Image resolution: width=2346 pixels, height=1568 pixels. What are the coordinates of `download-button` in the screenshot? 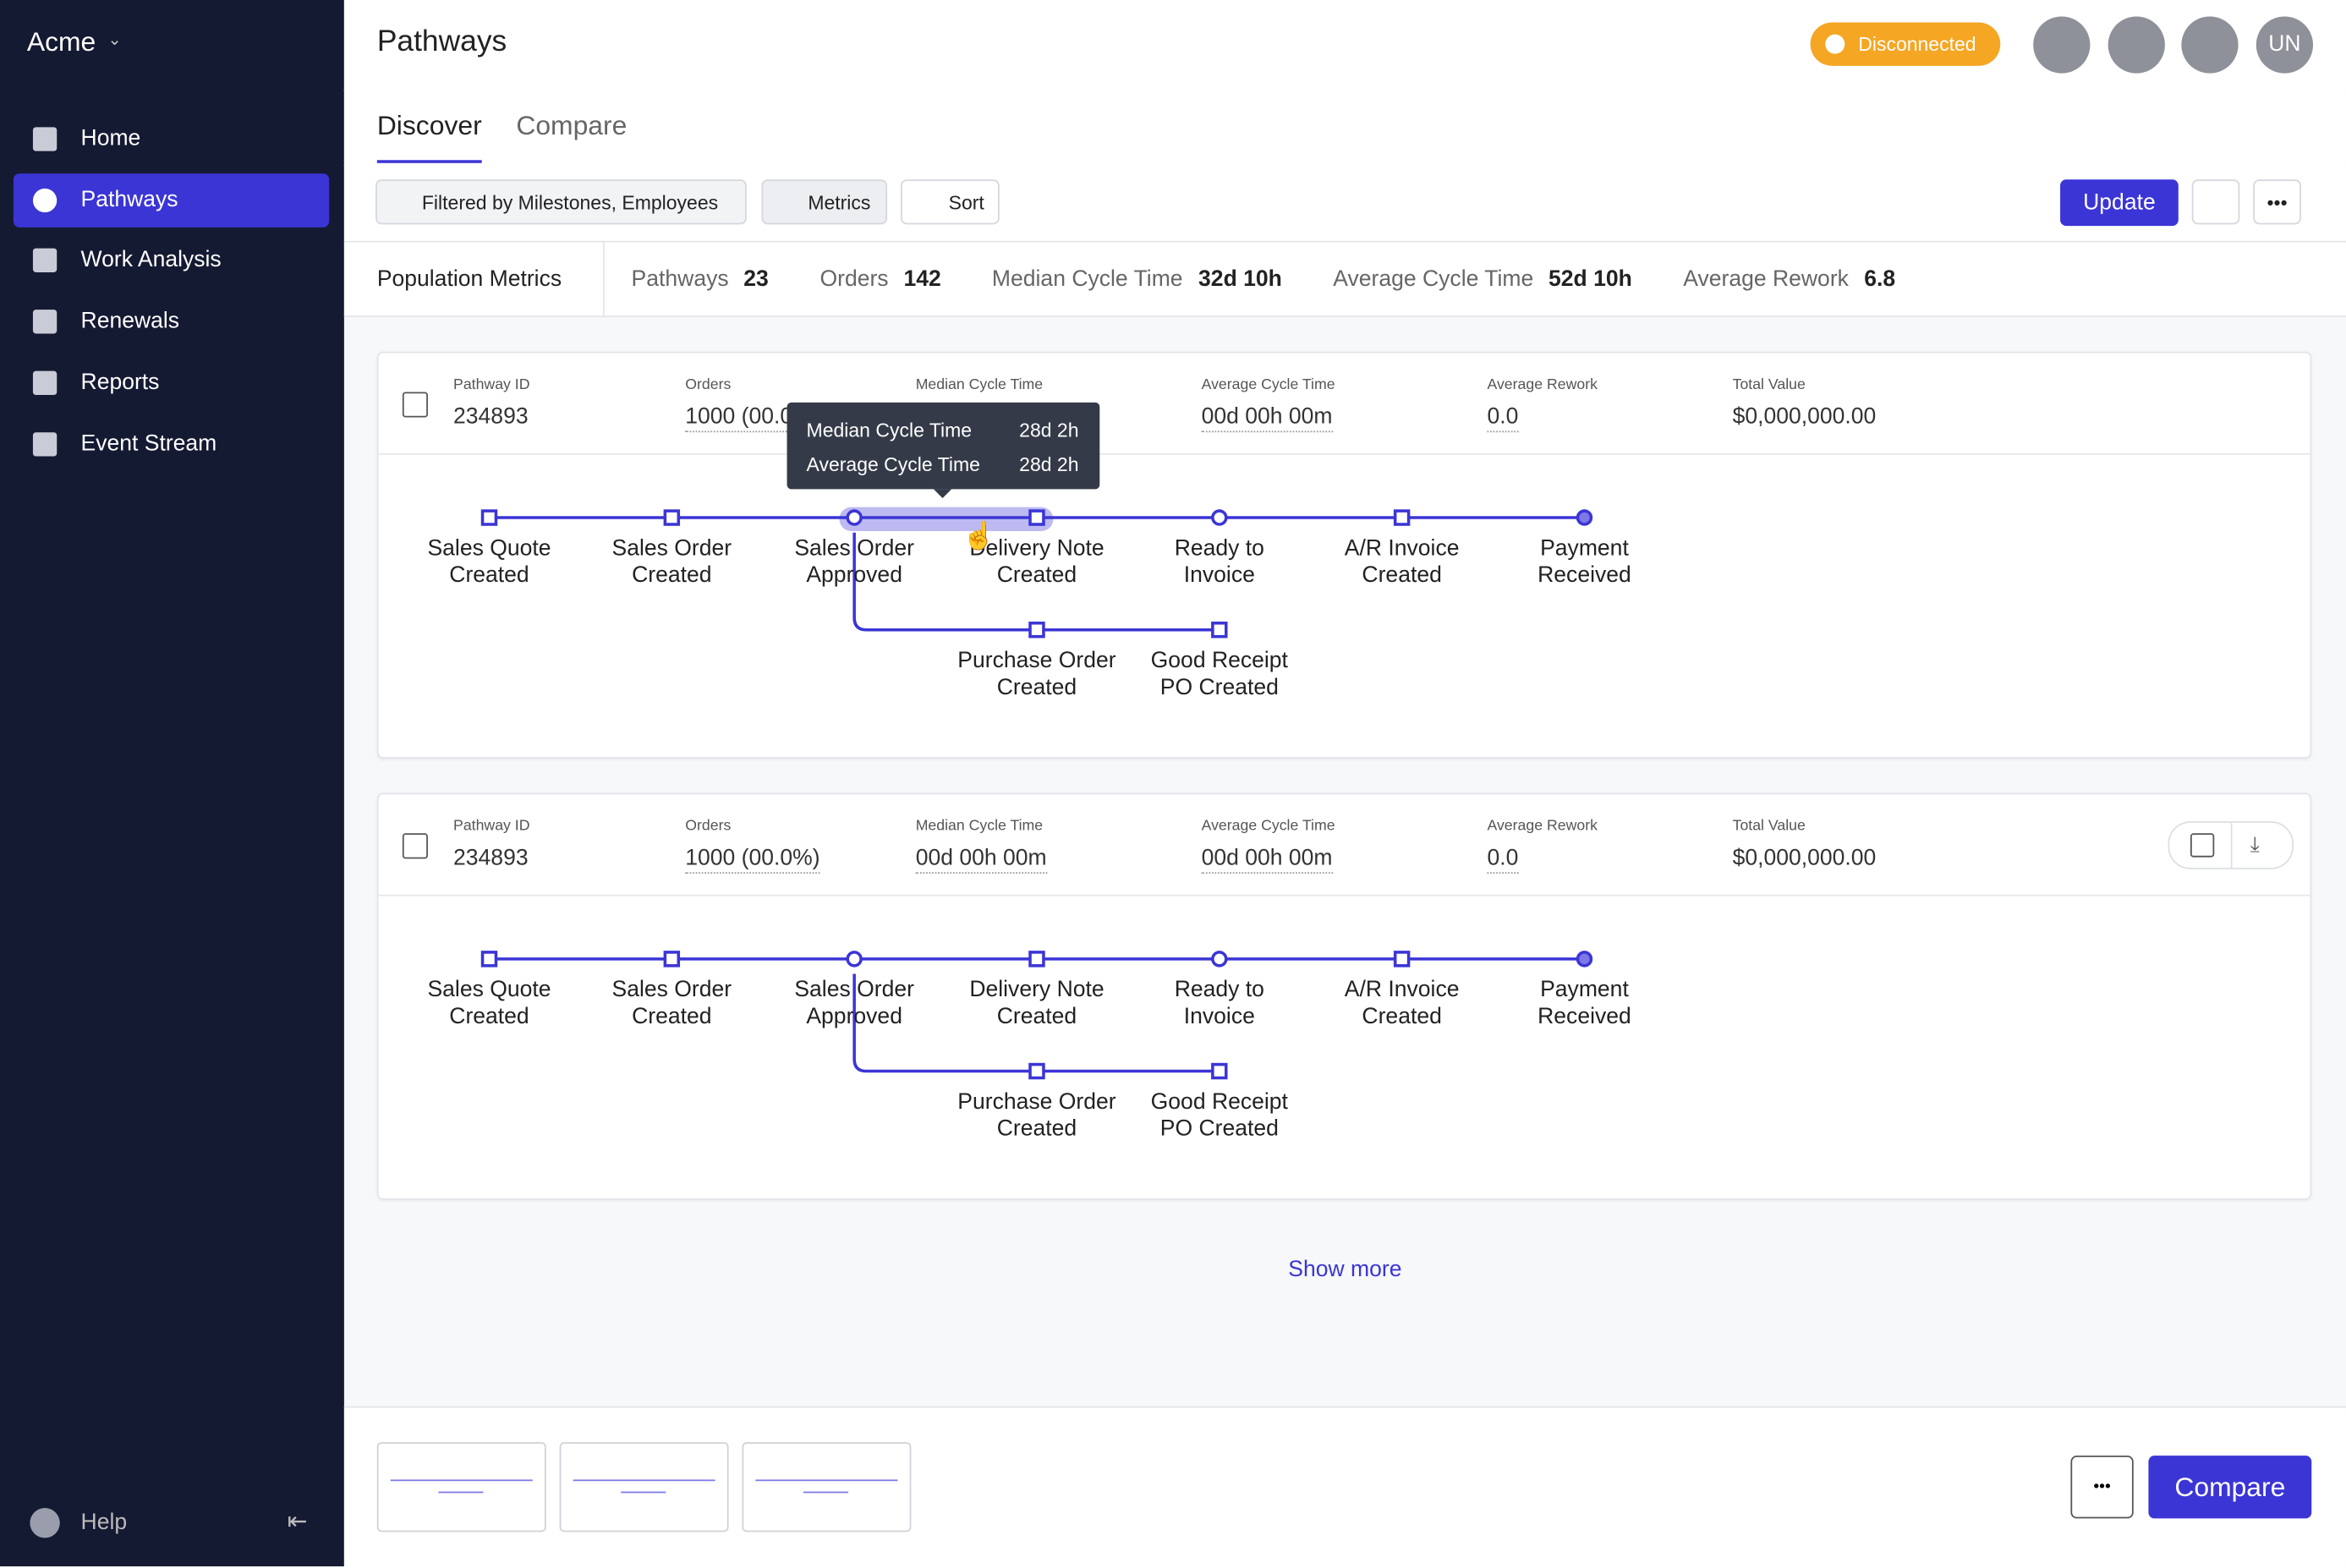 It's located at (2136, 45).